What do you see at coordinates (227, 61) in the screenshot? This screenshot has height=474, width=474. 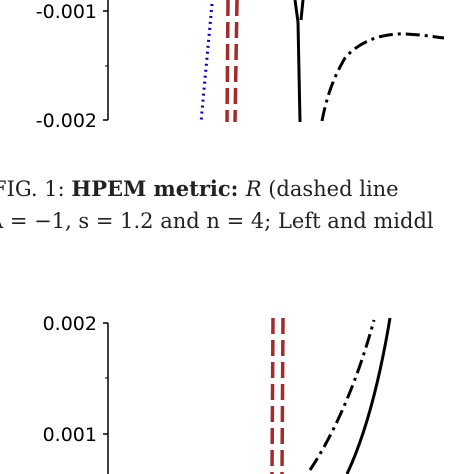 I see `top-dashed-curve-a` at bounding box center [227, 61].